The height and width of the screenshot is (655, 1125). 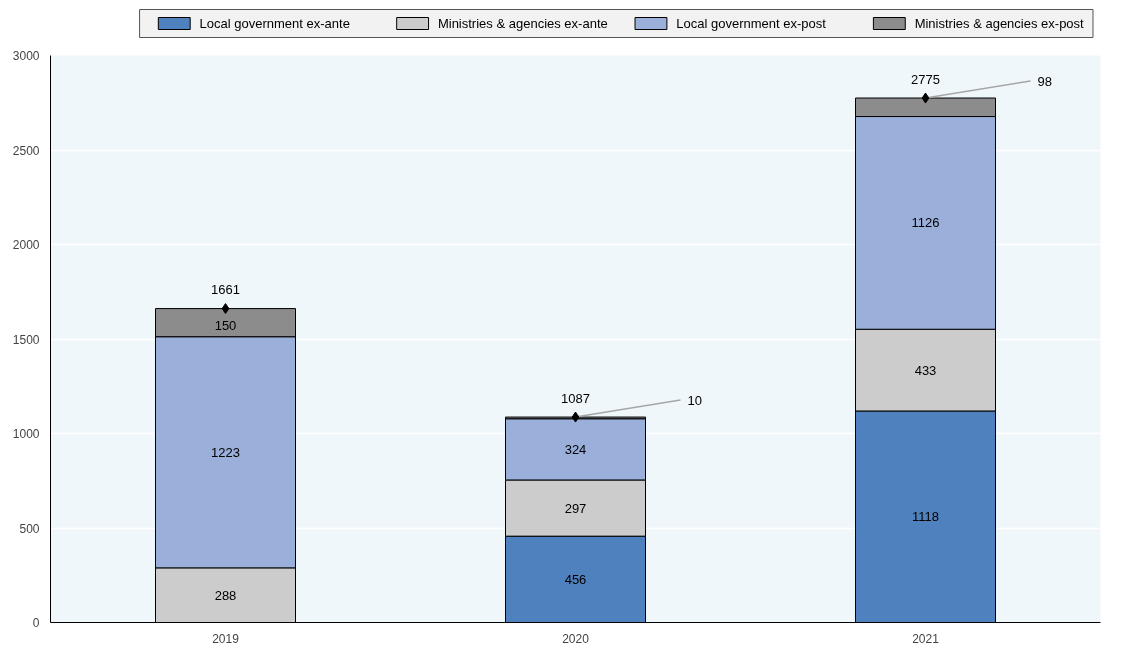 What do you see at coordinates (26, 56) in the screenshot?
I see `y-tick-label: 3000` at bounding box center [26, 56].